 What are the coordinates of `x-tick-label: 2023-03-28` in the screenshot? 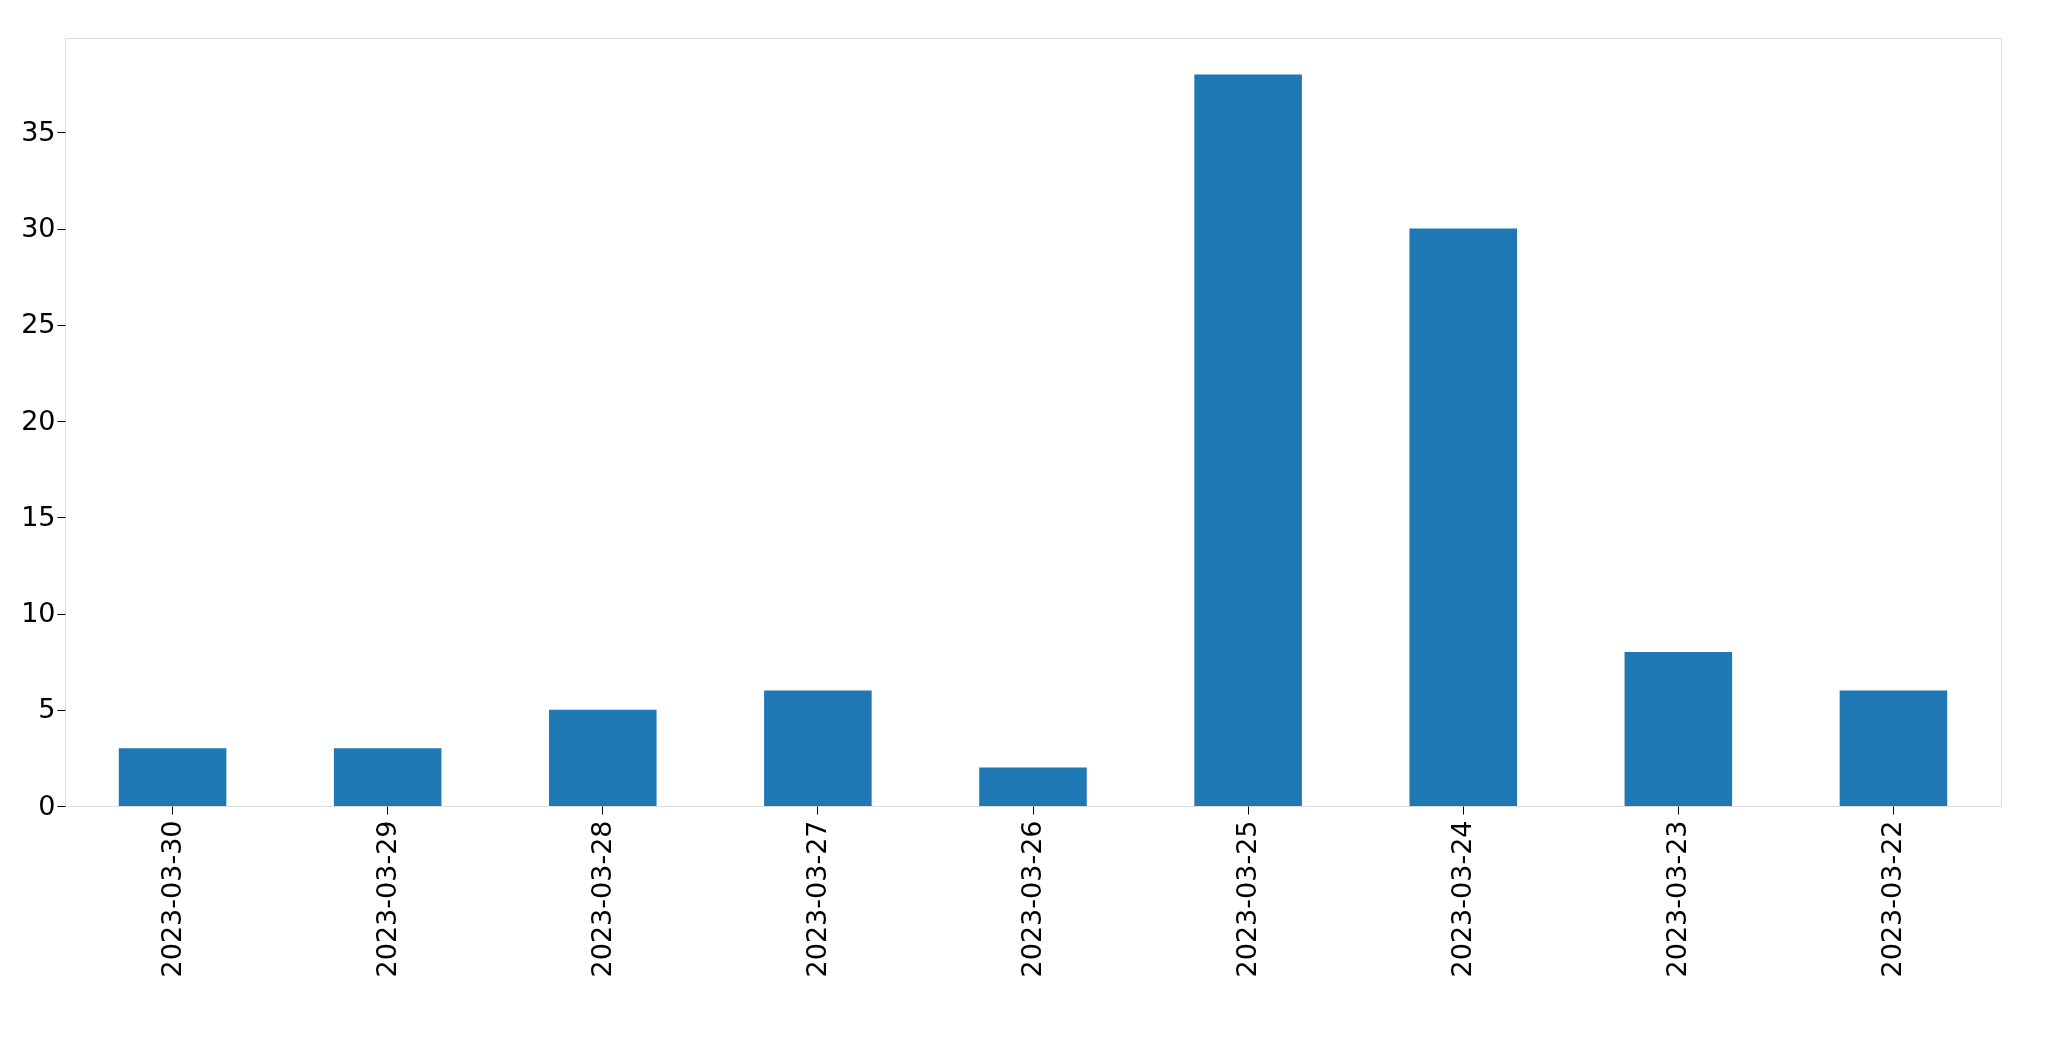 It's located at (601, 899).